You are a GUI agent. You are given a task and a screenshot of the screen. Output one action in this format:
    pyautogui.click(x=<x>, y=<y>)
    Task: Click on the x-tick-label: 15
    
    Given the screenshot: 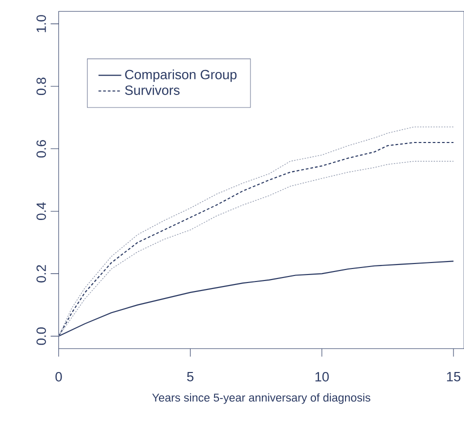 What is the action you would take?
    pyautogui.click(x=453, y=377)
    